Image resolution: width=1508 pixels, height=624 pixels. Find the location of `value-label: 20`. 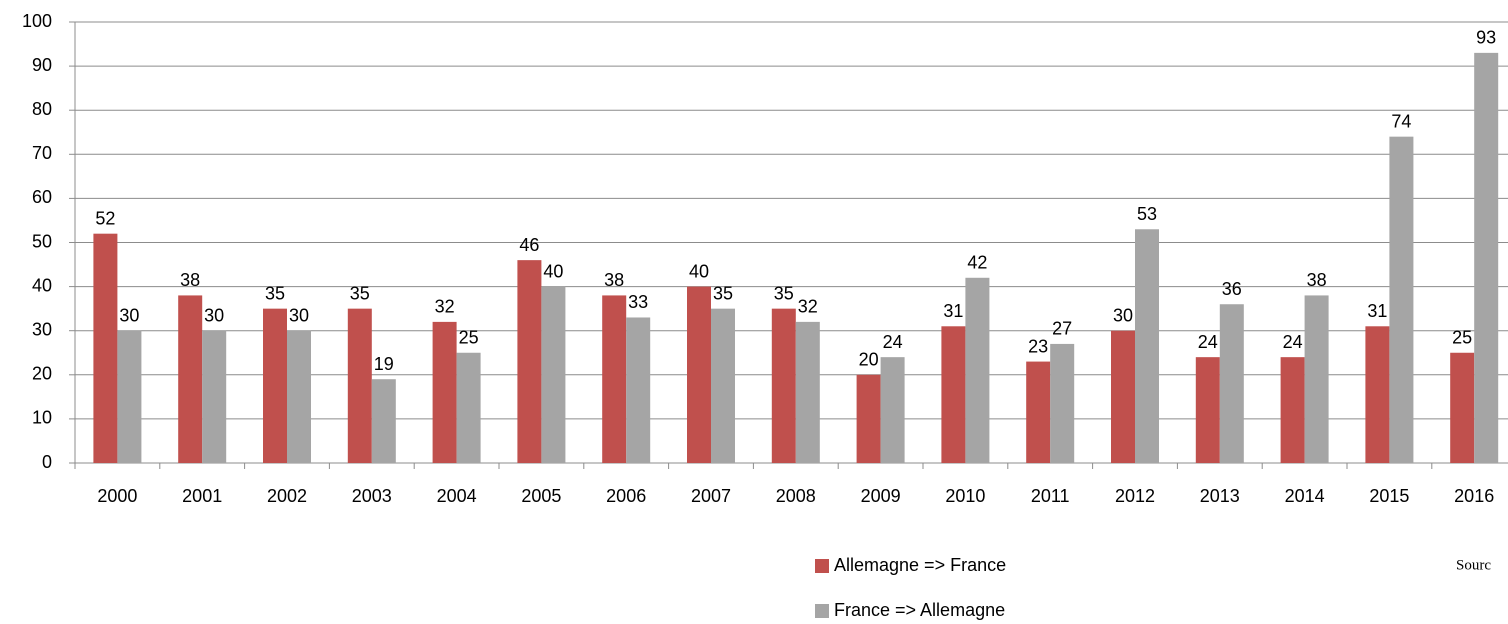

value-label: 20 is located at coordinates (869, 360).